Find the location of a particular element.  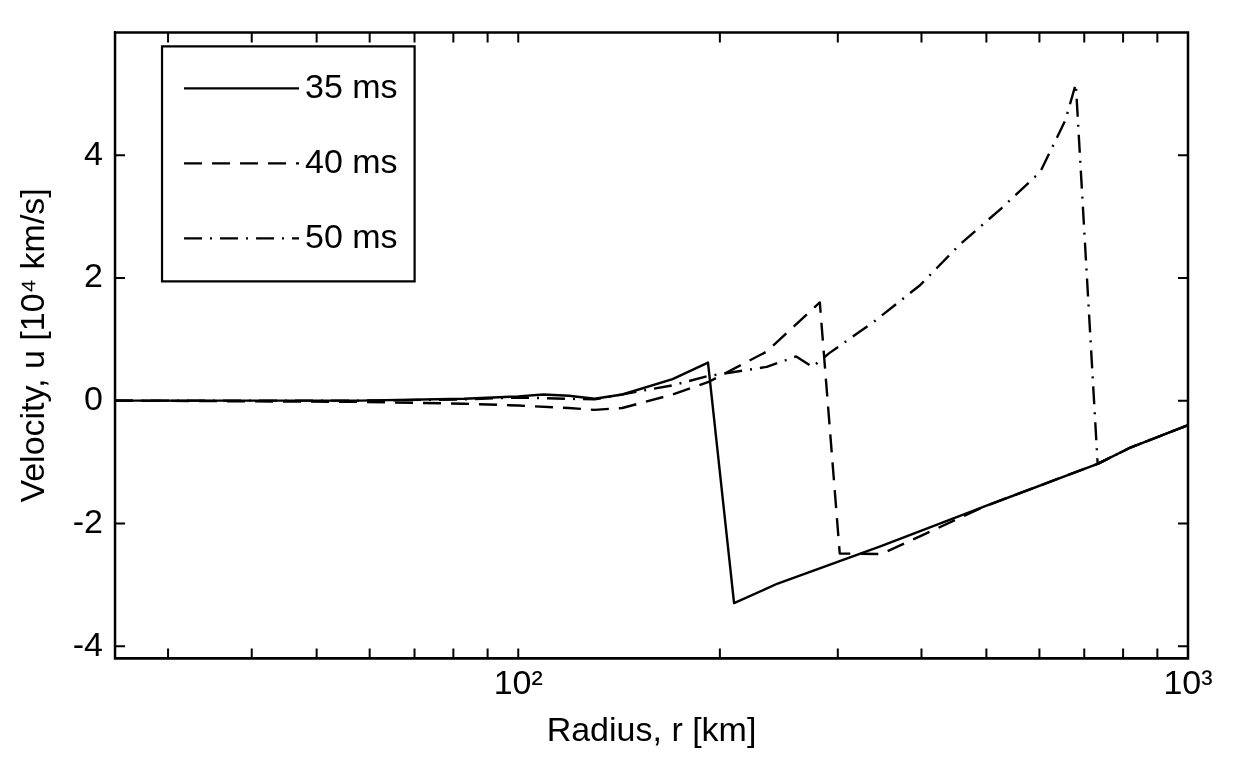

x-tick-label: 10² is located at coordinates (518, 682).